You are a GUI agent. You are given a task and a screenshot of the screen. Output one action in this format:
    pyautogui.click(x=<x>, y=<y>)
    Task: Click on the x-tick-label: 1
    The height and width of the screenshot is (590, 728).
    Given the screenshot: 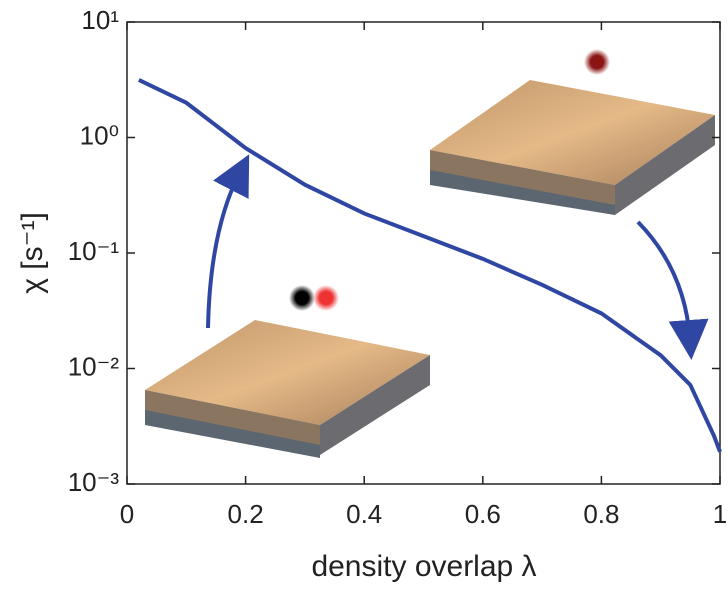 What is the action you would take?
    pyautogui.click(x=720, y=514)
    